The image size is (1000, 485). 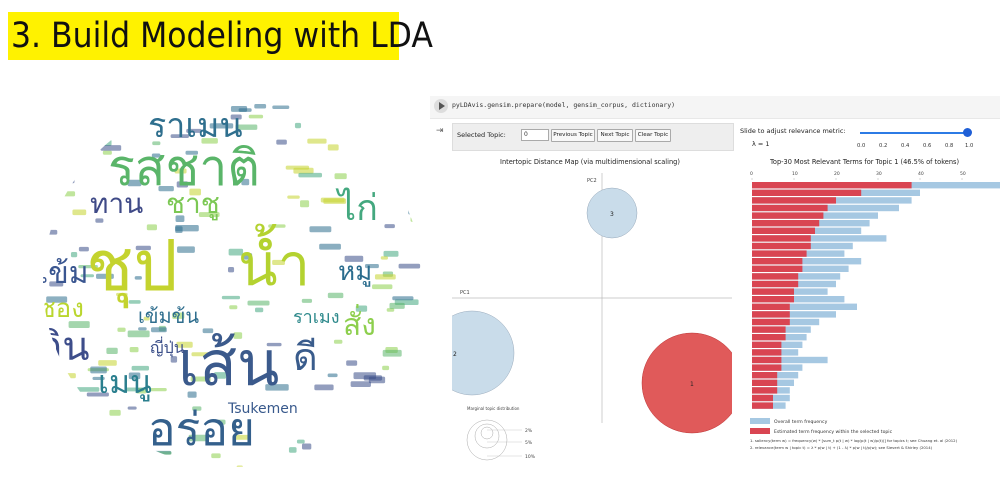 What do you see at coordinates (615, 135) in the screenshot?
I see `next-topic-button: Next Topic` at bounding box center [615, 135].